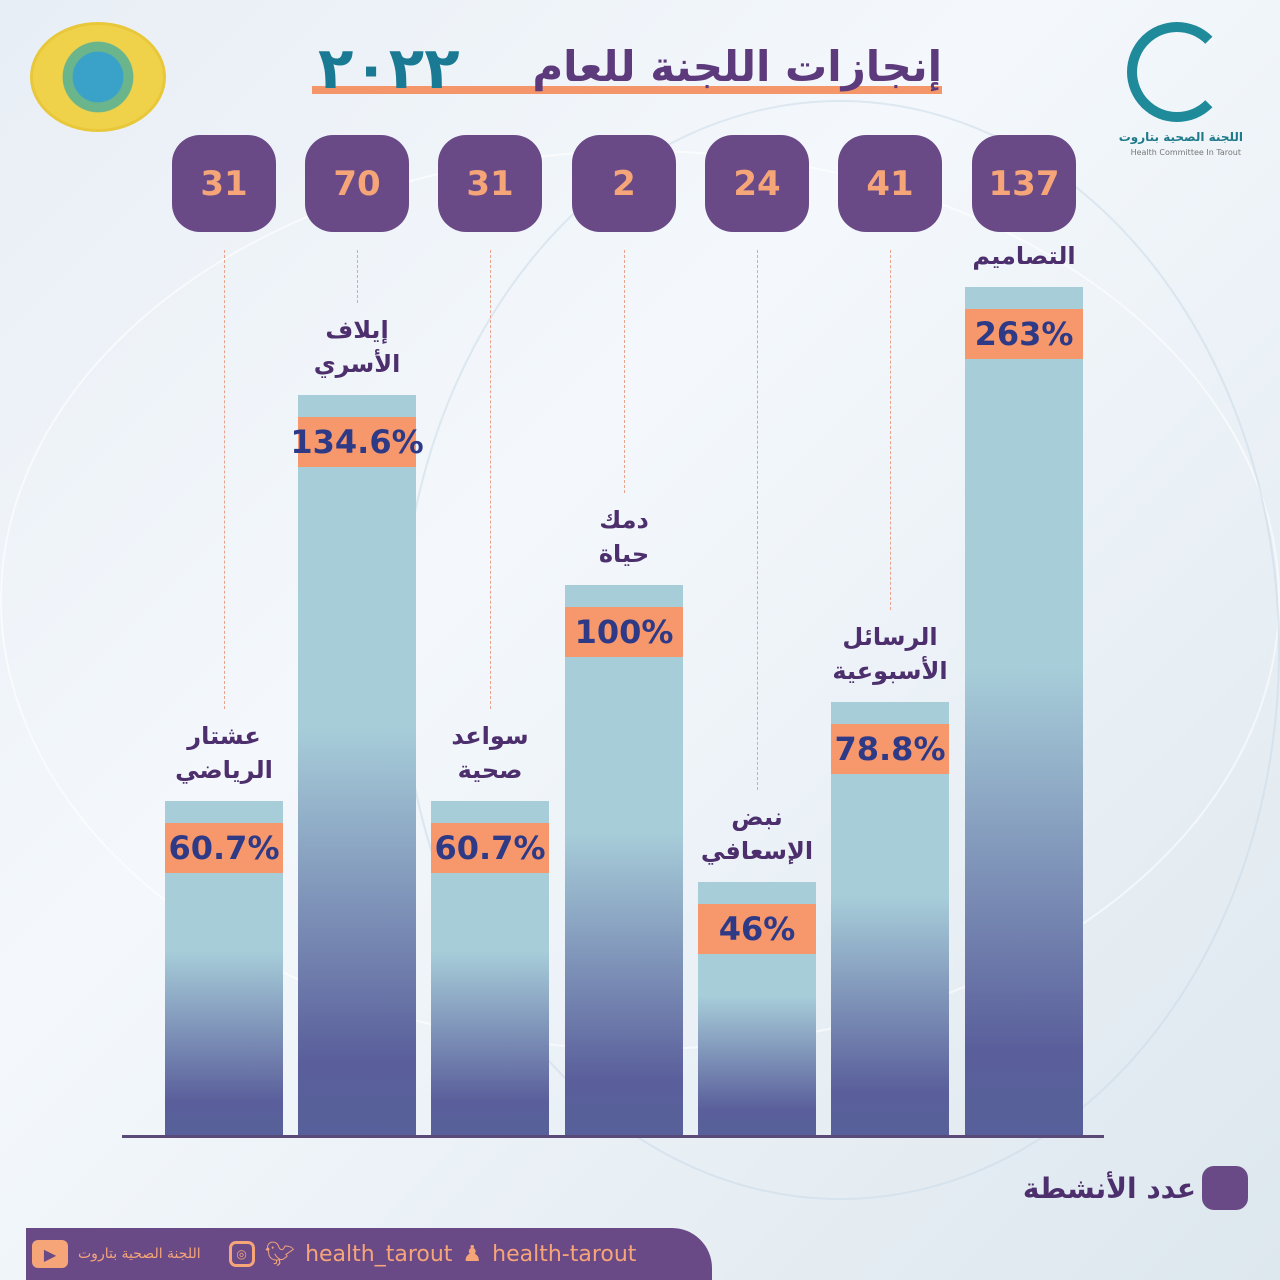 This screenshot has height=1280, width=1280. Describe the element at coordinates (357, 329) in the screenshot. I see `category-label-line: إيلاف` at that location.